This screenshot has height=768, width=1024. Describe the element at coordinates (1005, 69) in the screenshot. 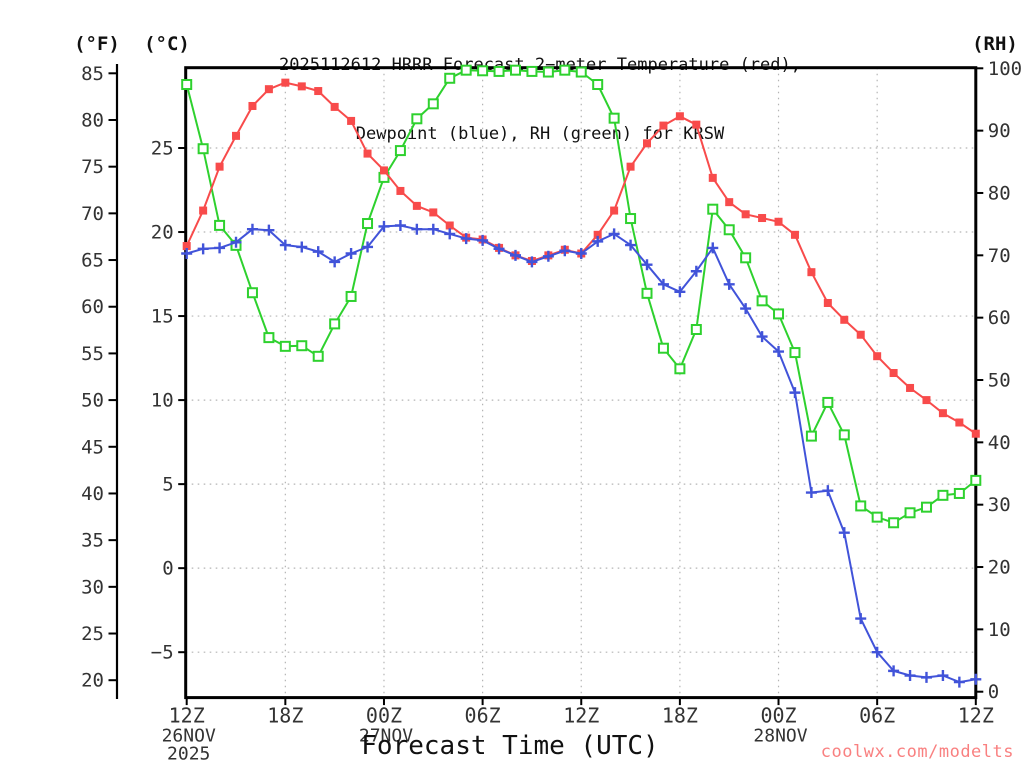

I see `svg-text: 100` at that location.